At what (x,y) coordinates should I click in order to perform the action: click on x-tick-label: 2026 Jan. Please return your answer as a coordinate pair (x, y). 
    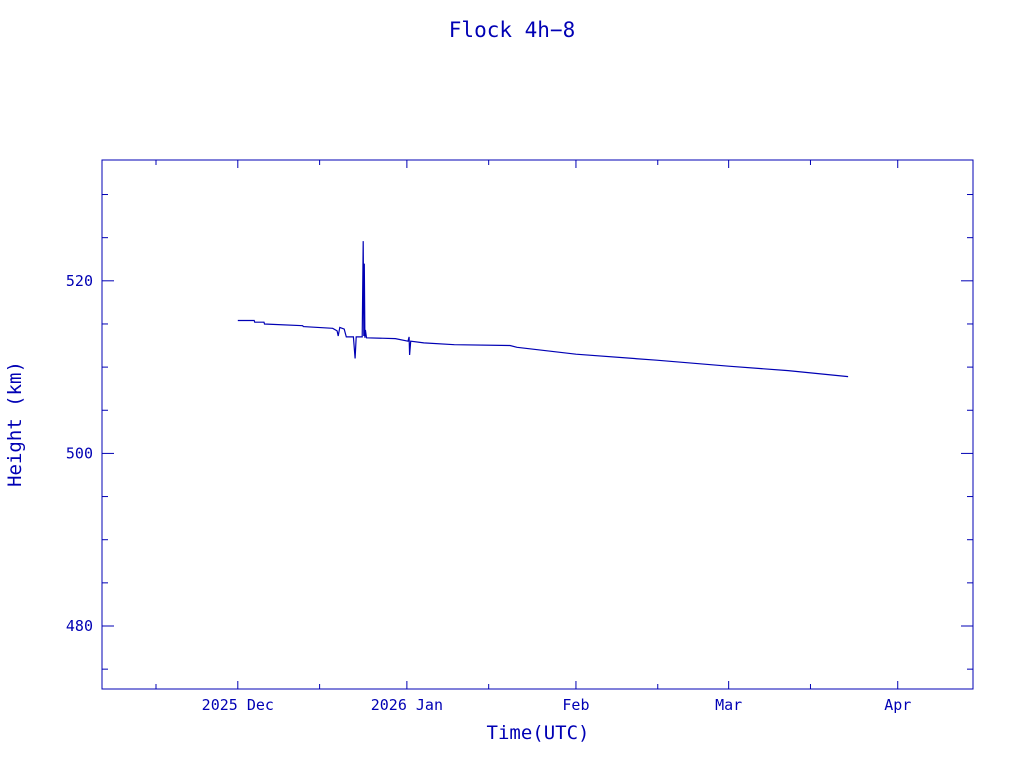
    Looking at the image, I should click on (407, 705).